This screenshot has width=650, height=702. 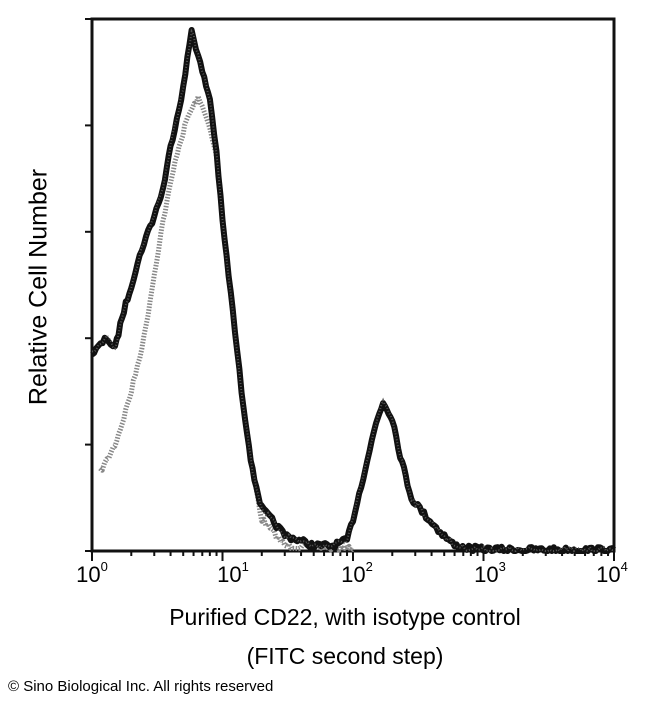 What do you see at coordinates (92, 573) in the screenshot?
I see `x-tick-label: 10⁰` at bounding box center [92, 573].